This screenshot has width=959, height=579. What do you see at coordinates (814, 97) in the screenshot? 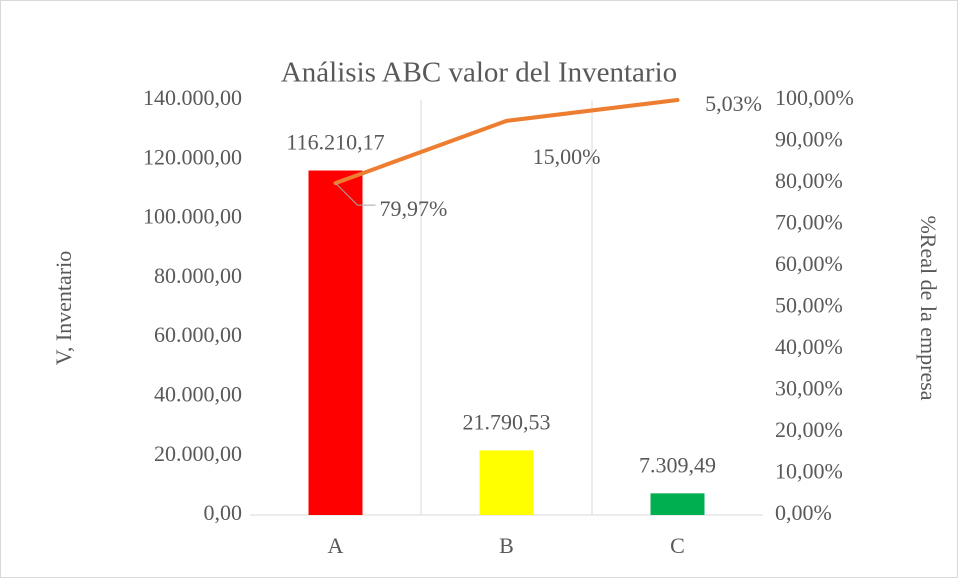
I see `y2-tick-label: 100,00%` at bounding box center [814, 97].